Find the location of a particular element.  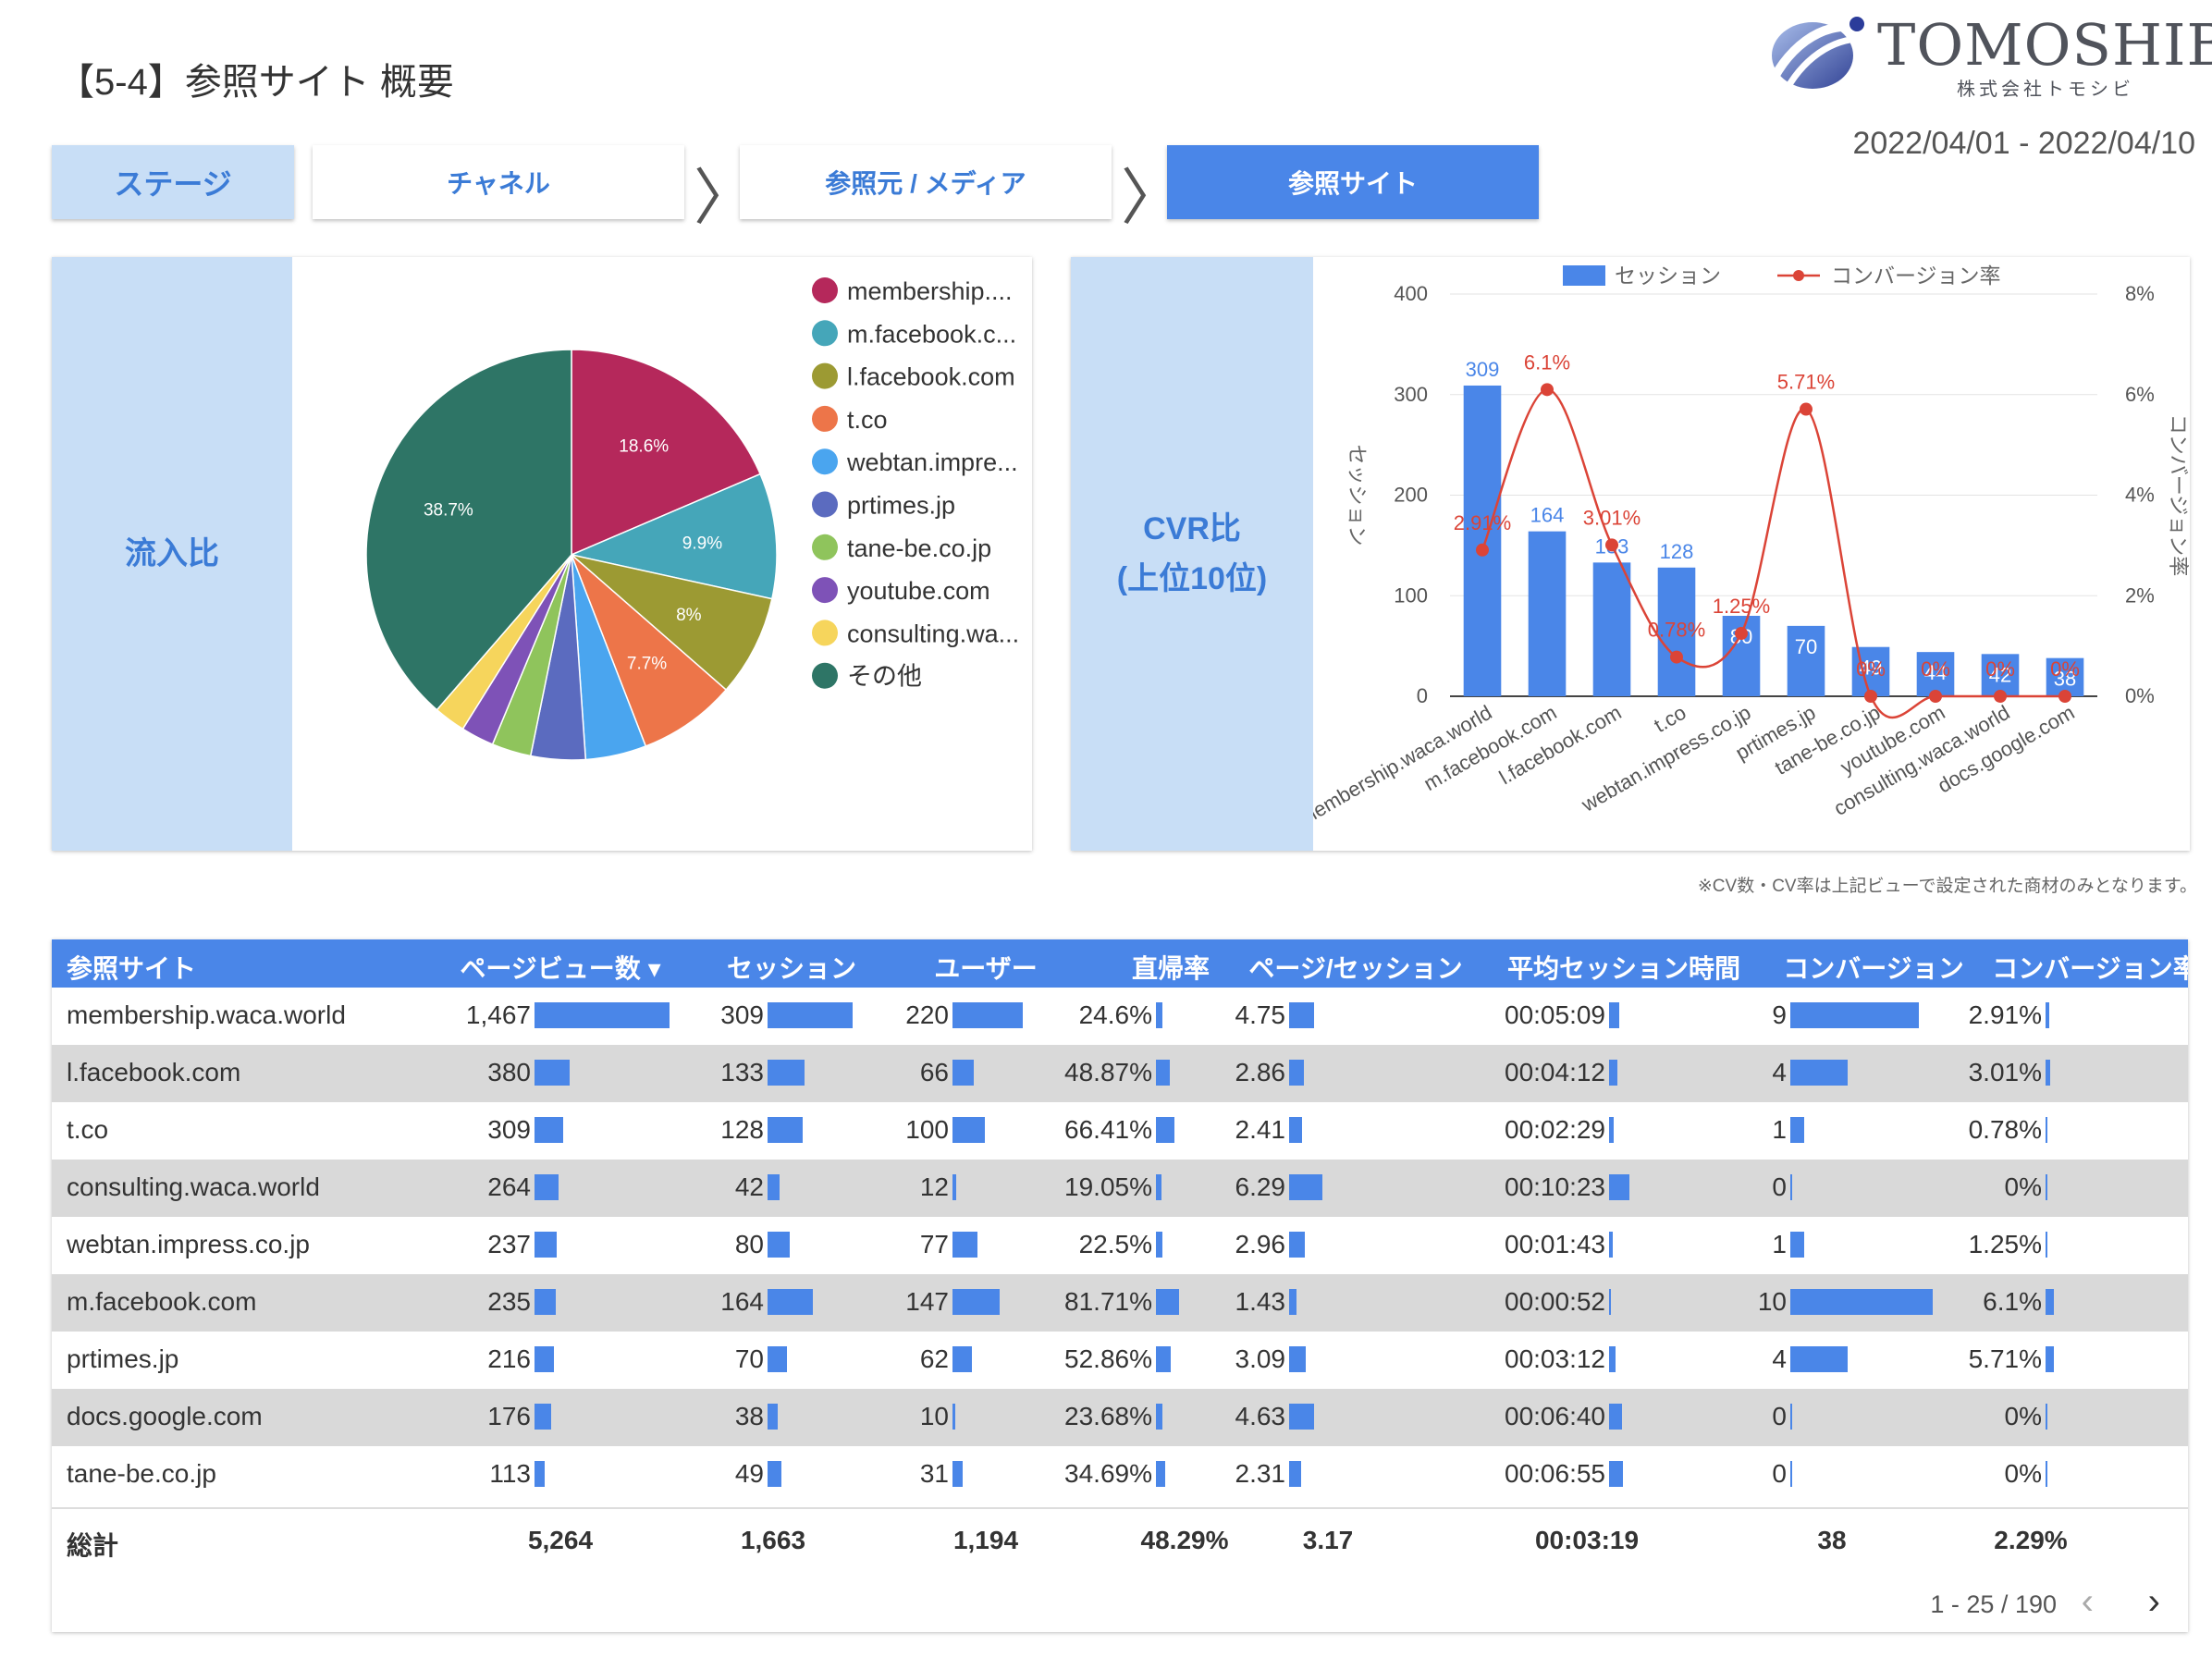

date-range: 2022/04/01 - 2022/04/10 is located at coordinates (2024, 144).